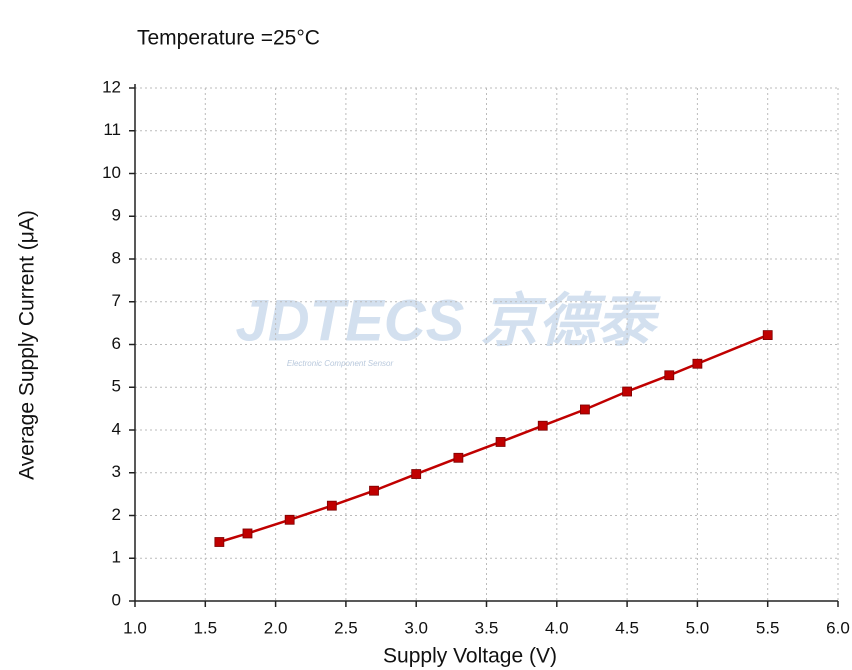 This screenshot has height=670, width=852. Describe the element at coordinates (111, 86) in the screenshot. I see `y-tick-label: 12` at that location.